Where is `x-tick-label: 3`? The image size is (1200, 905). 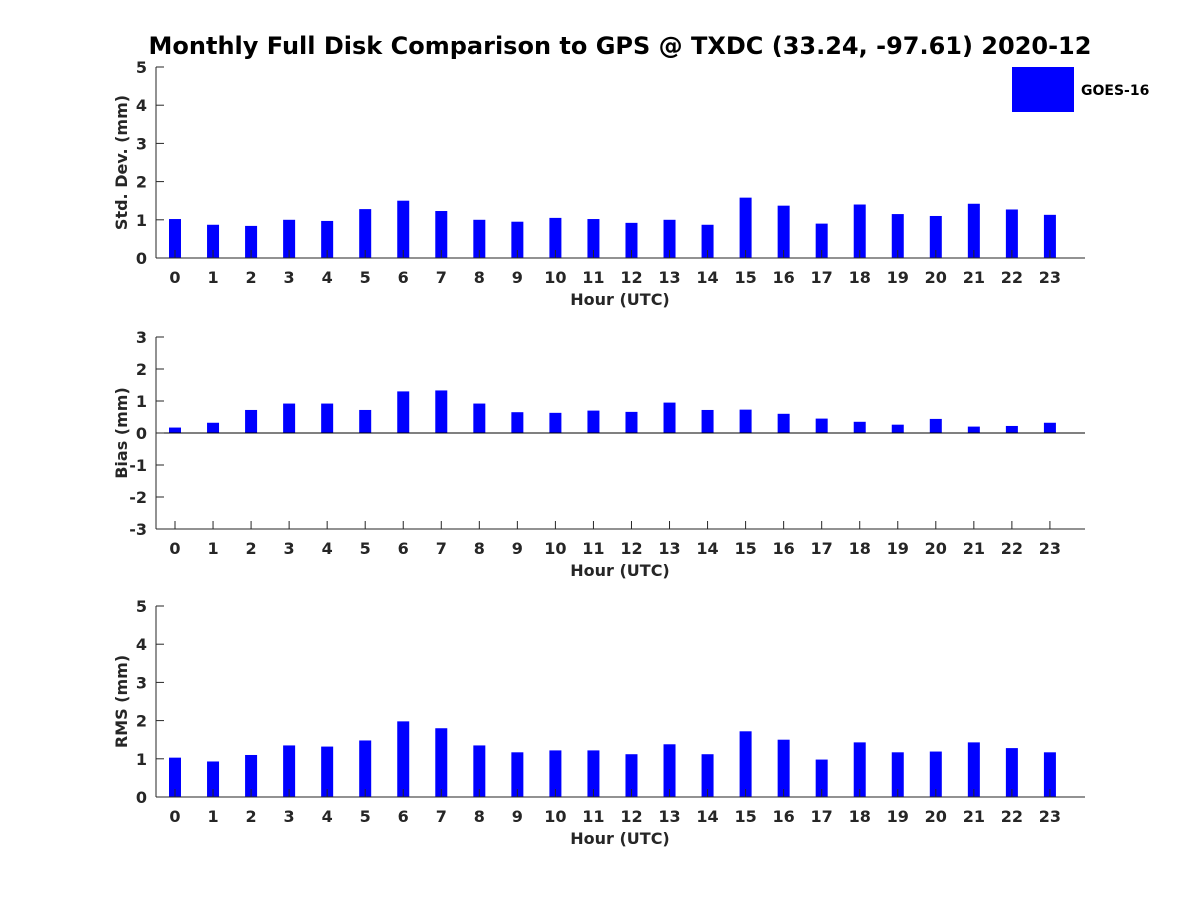
x-tick-label: 3 is located at coordinates (289, 548).